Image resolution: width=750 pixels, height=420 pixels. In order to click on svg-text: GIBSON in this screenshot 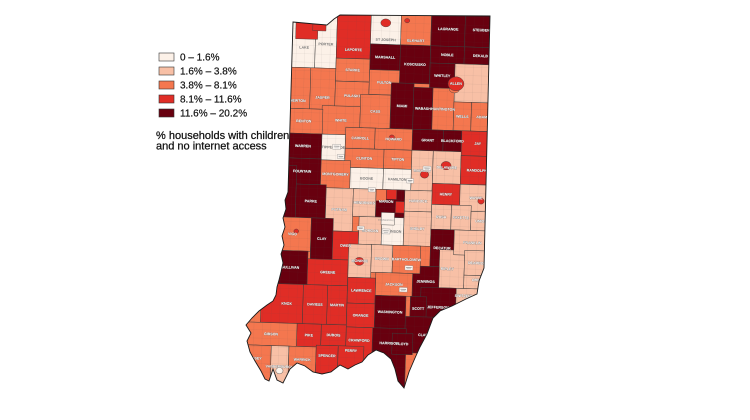, I will do `click(271, 334)`.